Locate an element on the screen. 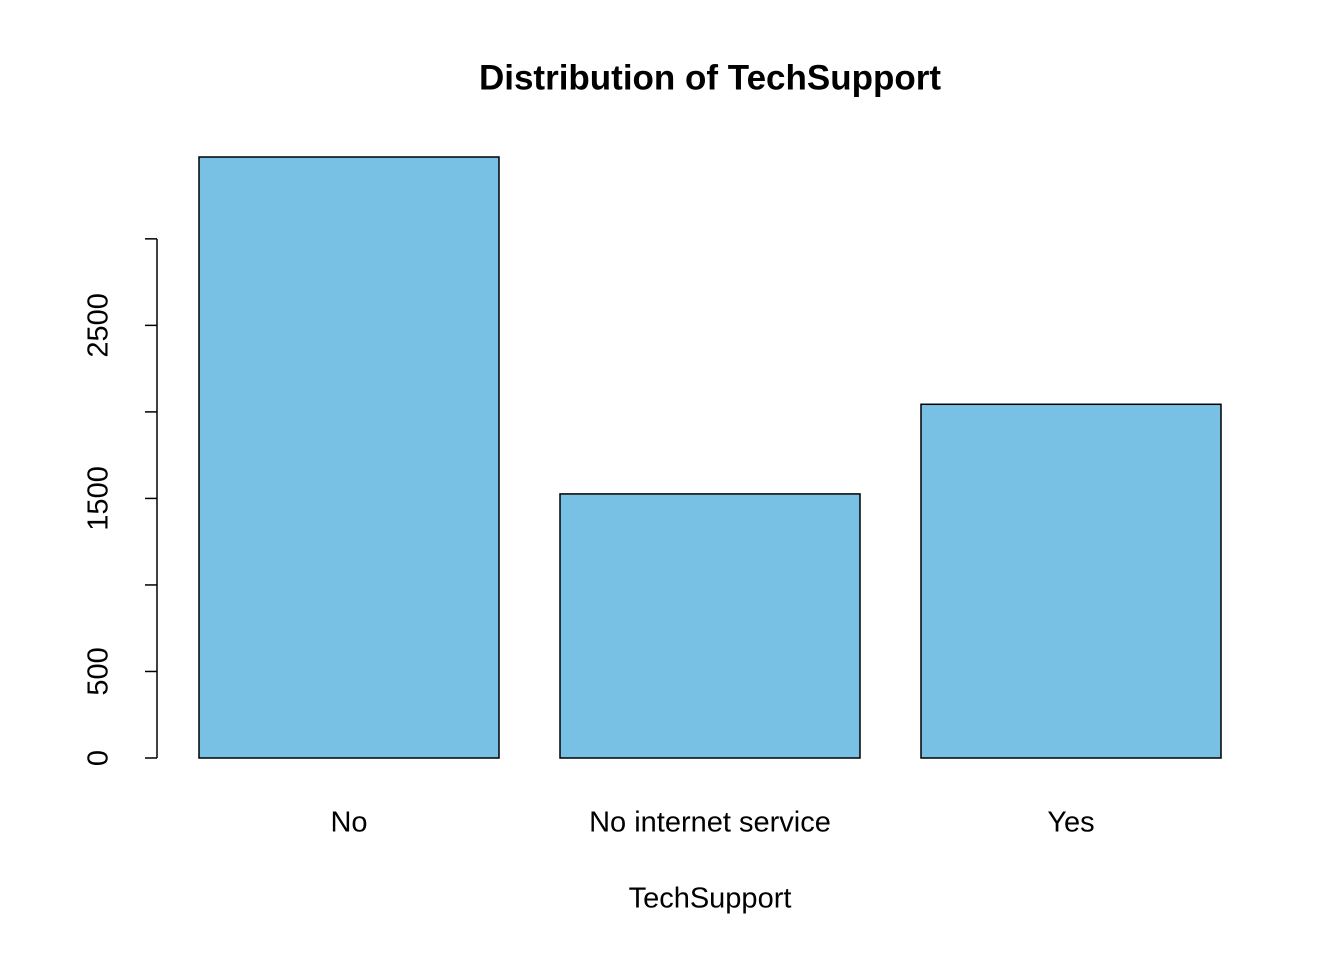 The height and width of the screenshot is (960, 1344). y-tick-label: 1500 is located at coordinates (99, 498).